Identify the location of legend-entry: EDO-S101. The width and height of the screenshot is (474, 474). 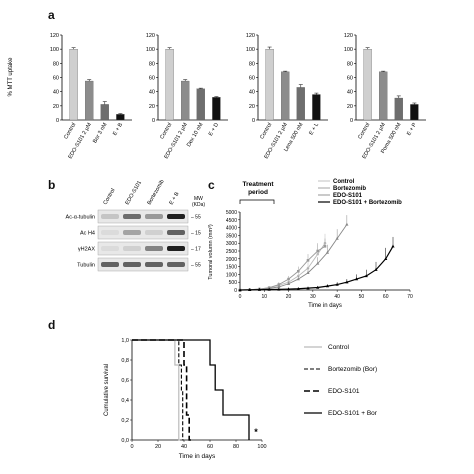
(348, 196).